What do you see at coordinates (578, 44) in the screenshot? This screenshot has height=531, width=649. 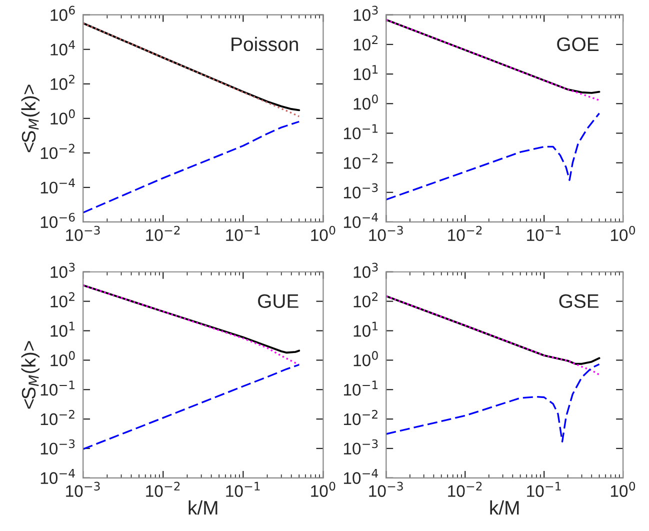 I see `text: GOE` at bounding box center [578, 44].